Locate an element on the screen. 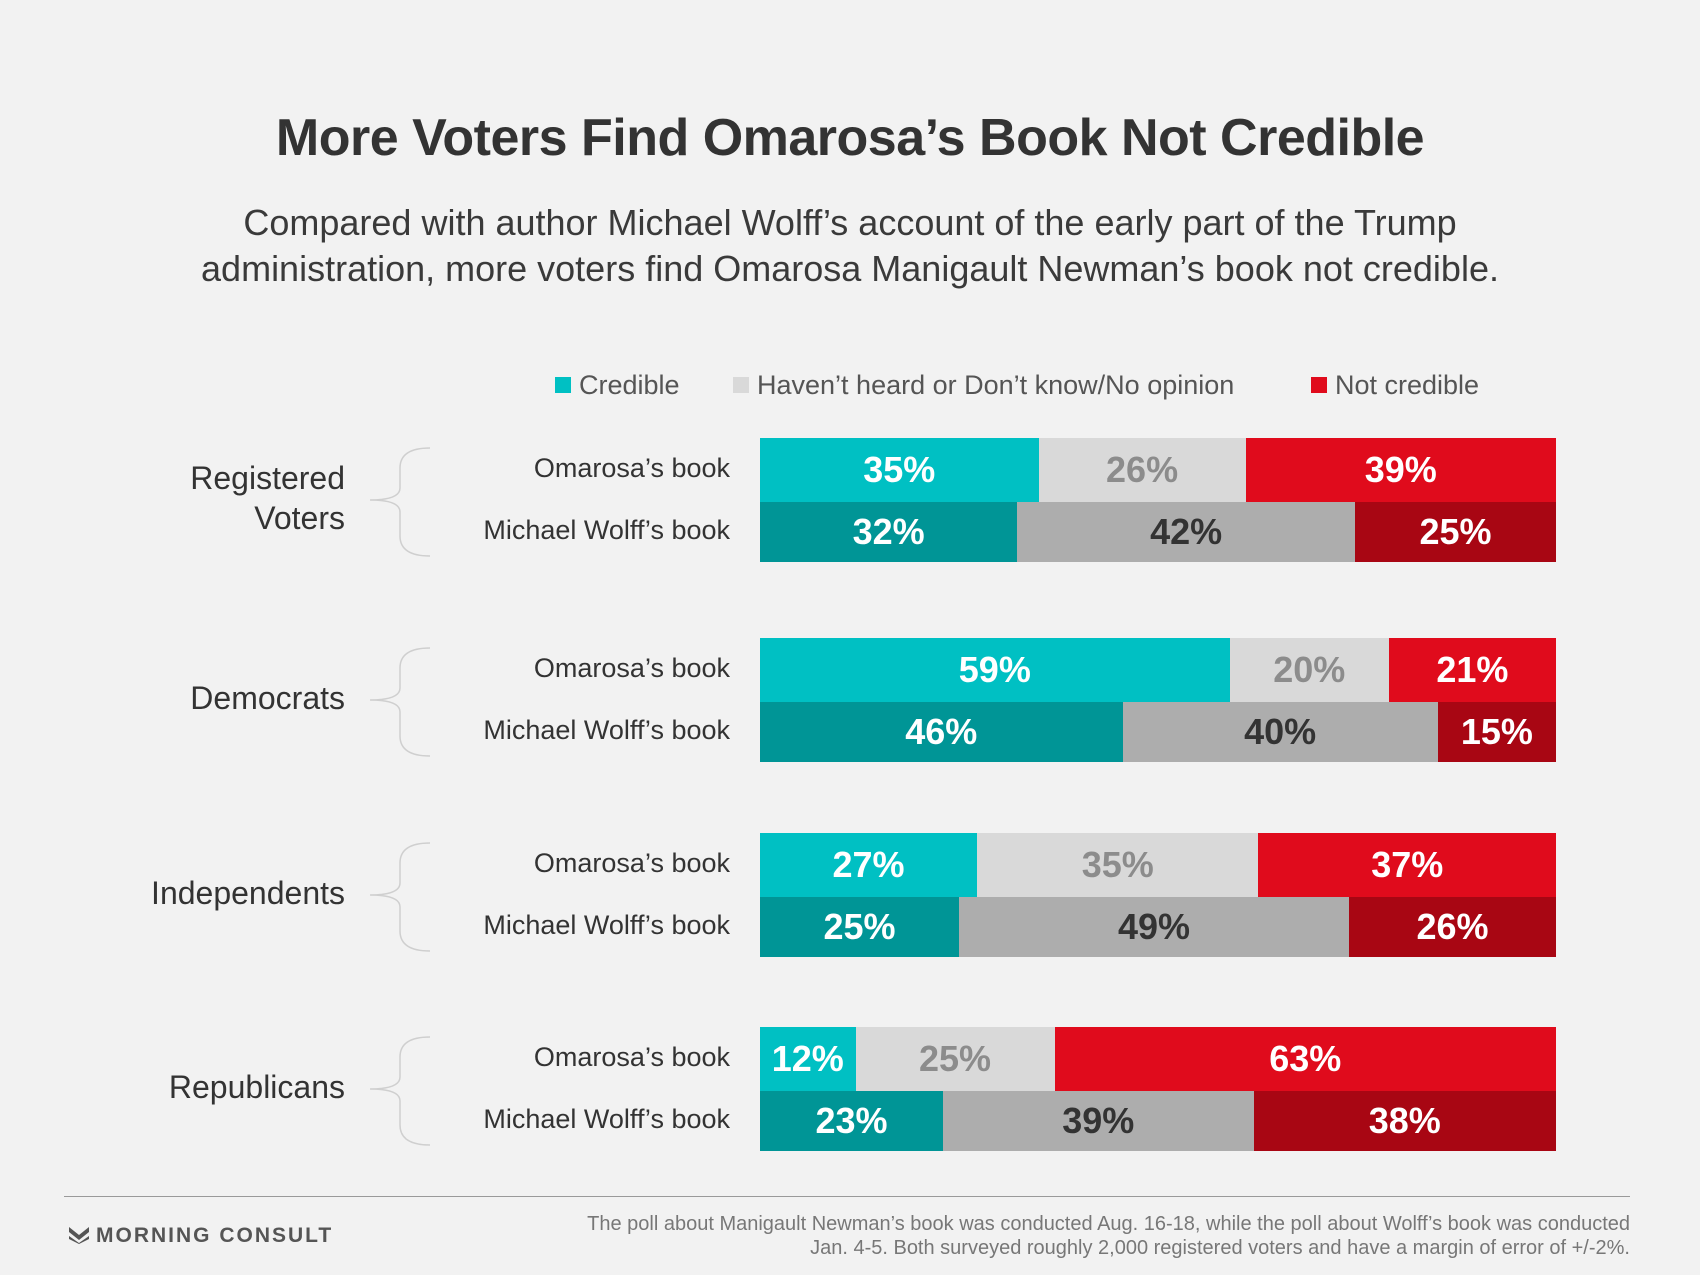  brand-name: MORNING CONSULT is located at coordinates (215, 1235).